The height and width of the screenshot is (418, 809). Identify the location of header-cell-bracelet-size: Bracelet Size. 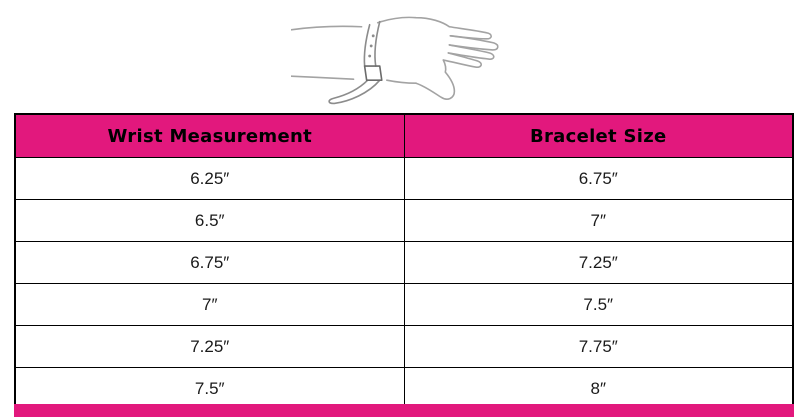
(598, 135).